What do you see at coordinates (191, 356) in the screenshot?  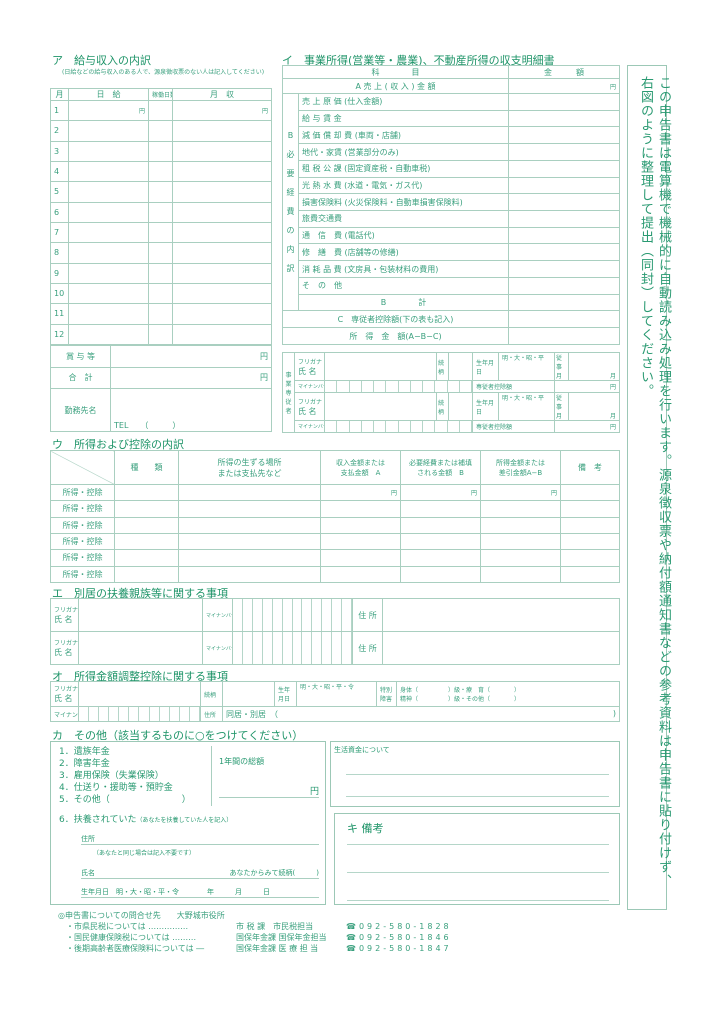 I see `bonus-field: 円` at bounding box center [191, 356].